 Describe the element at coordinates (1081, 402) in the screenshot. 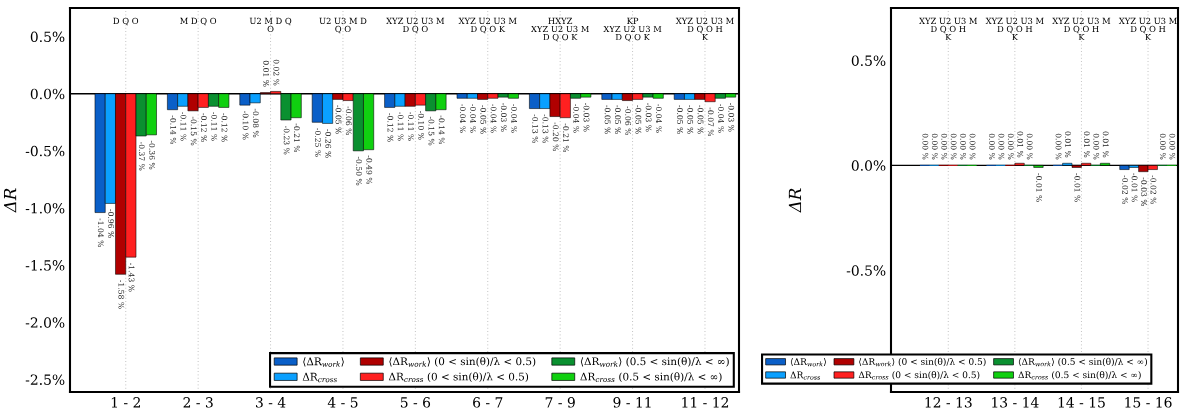

I see `x-tick-label: 14 - 15` at that location.